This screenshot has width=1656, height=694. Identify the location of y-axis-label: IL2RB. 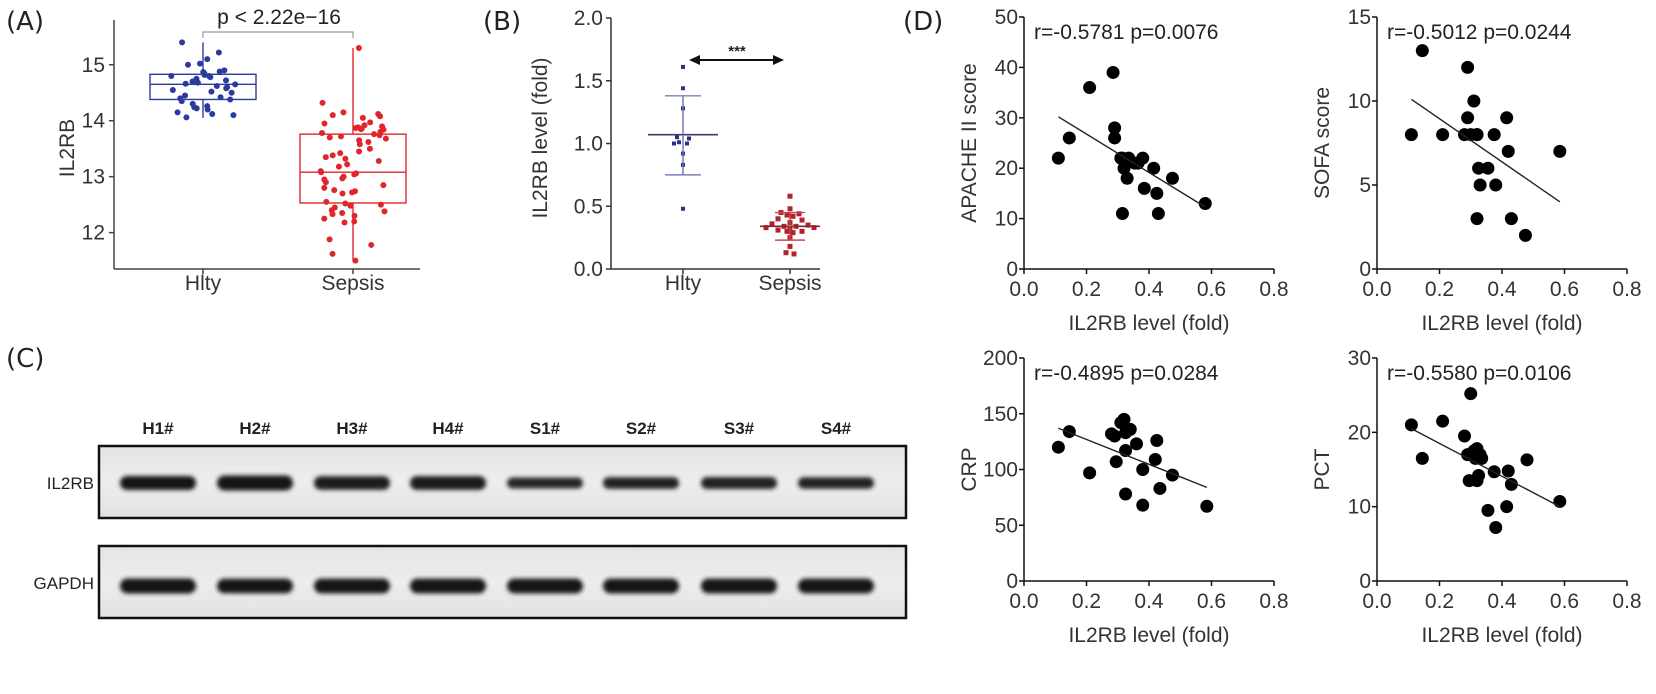
(67, 148).